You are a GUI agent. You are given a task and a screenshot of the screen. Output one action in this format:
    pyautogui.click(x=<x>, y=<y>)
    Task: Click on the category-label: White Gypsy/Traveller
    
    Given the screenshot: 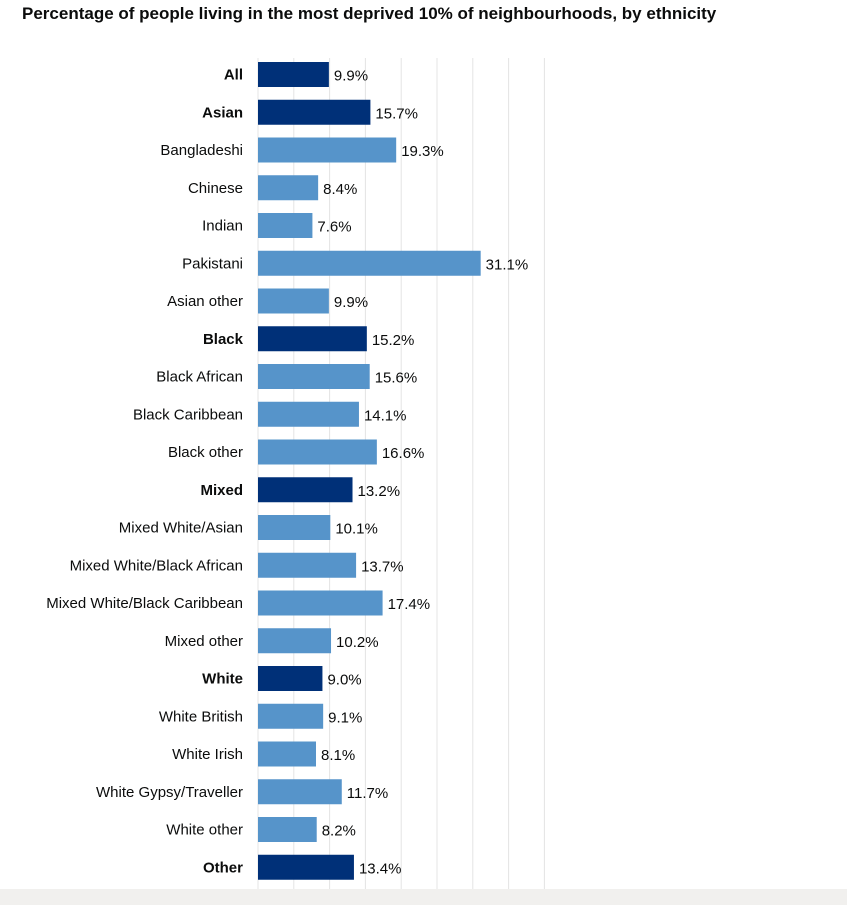 What is the action you would take?
    pyautogui.click(x=169, y=792)
    